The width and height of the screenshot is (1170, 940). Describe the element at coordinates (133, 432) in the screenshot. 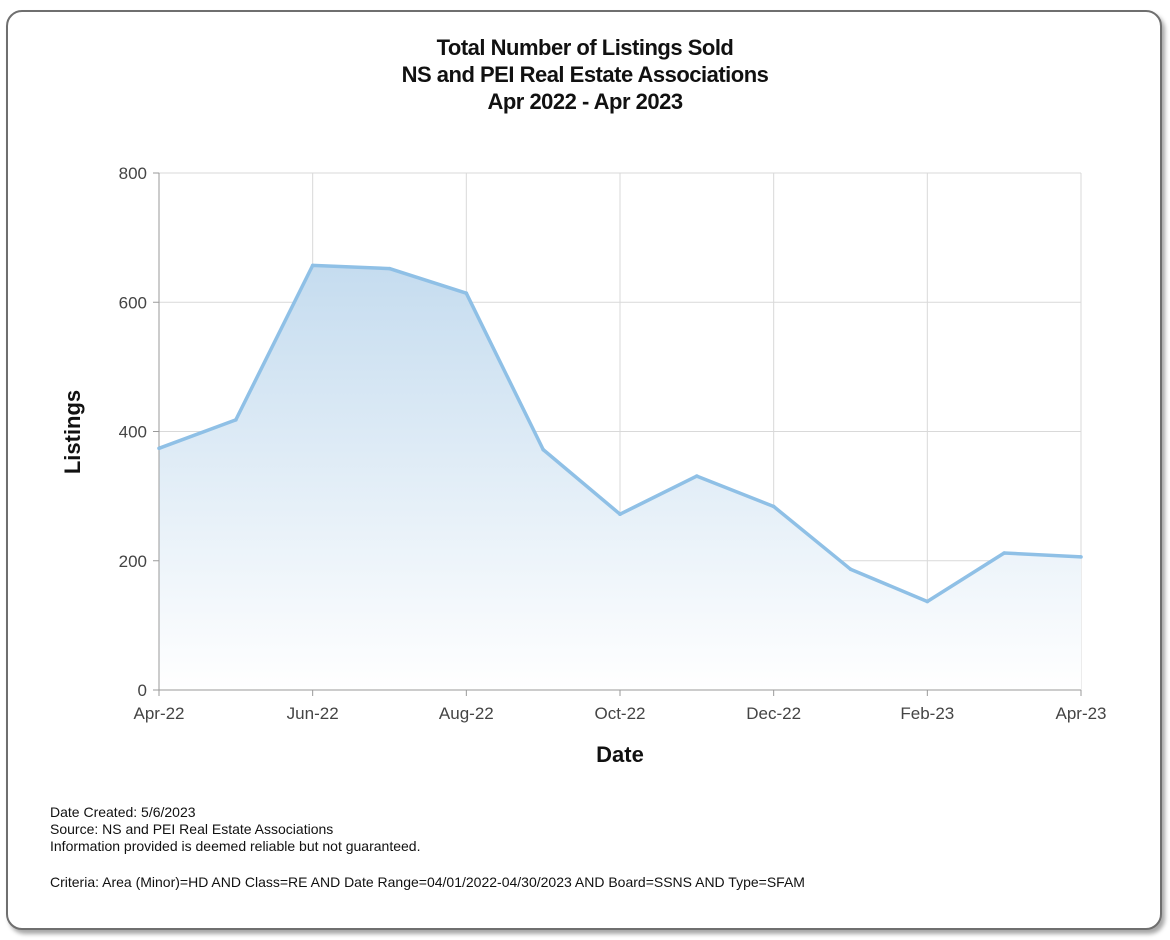

I see `y-tick-label: 400` at that location.